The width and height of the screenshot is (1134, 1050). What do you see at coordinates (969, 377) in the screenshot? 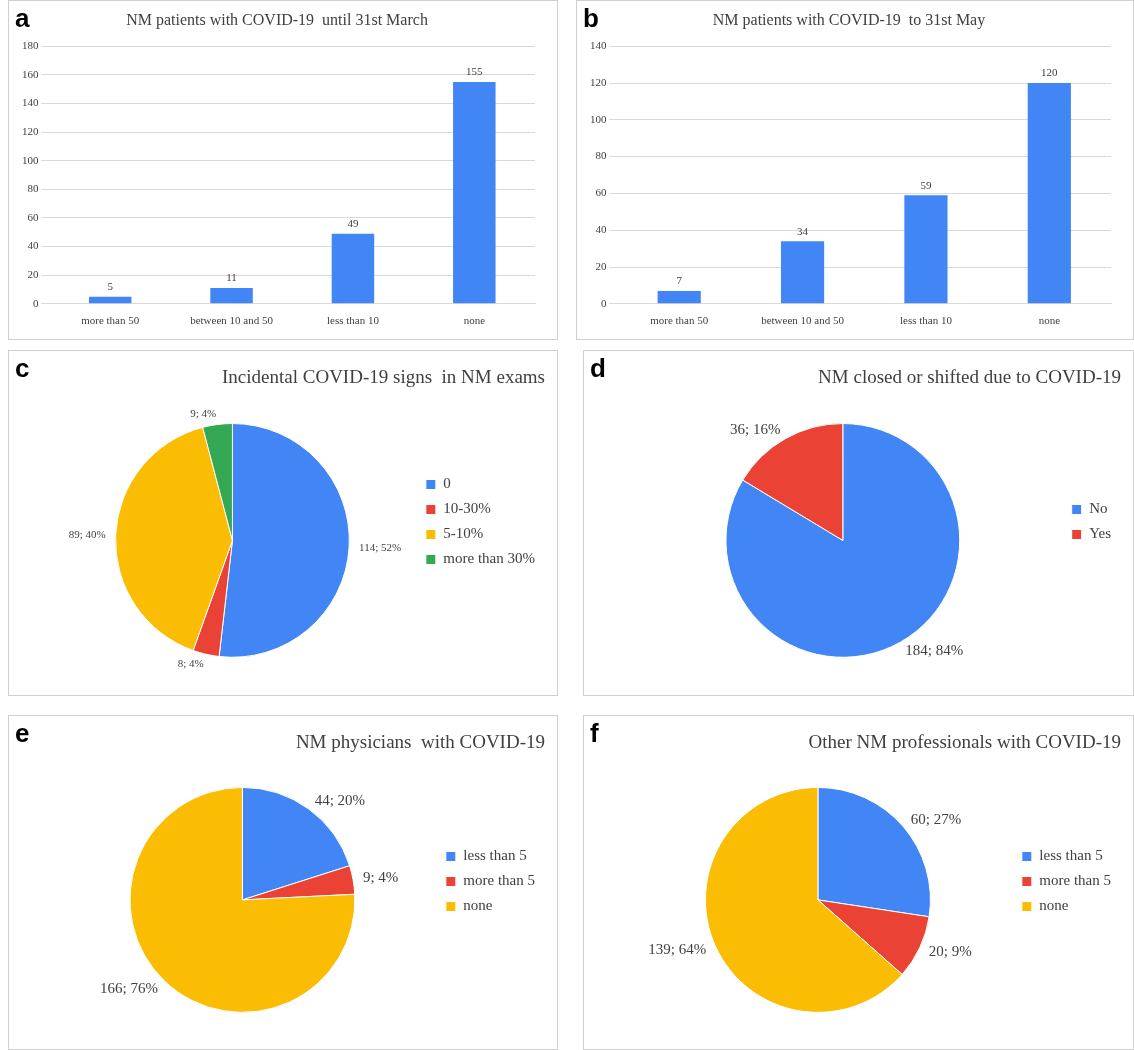
I see `chart-title: NM closed or shifted due to COVID-19` at bounding box center [969, 377].